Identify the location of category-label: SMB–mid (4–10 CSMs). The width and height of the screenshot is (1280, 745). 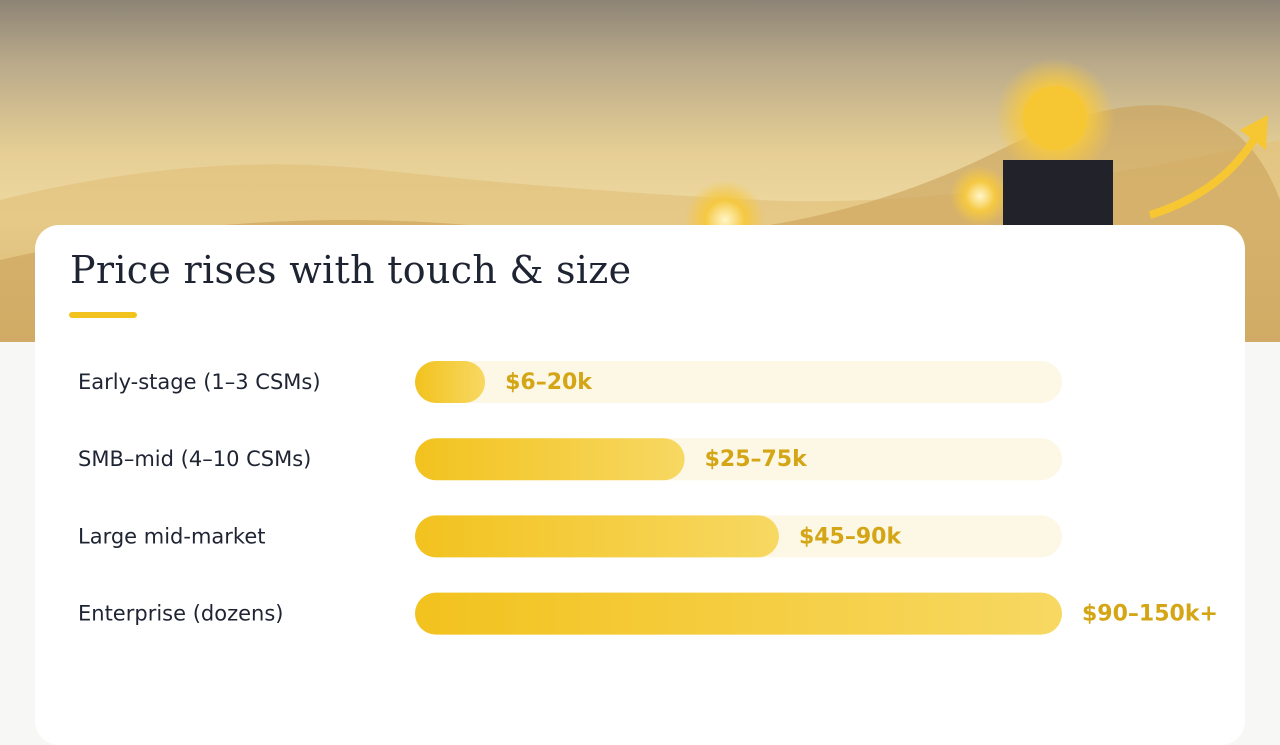
(194, 459).